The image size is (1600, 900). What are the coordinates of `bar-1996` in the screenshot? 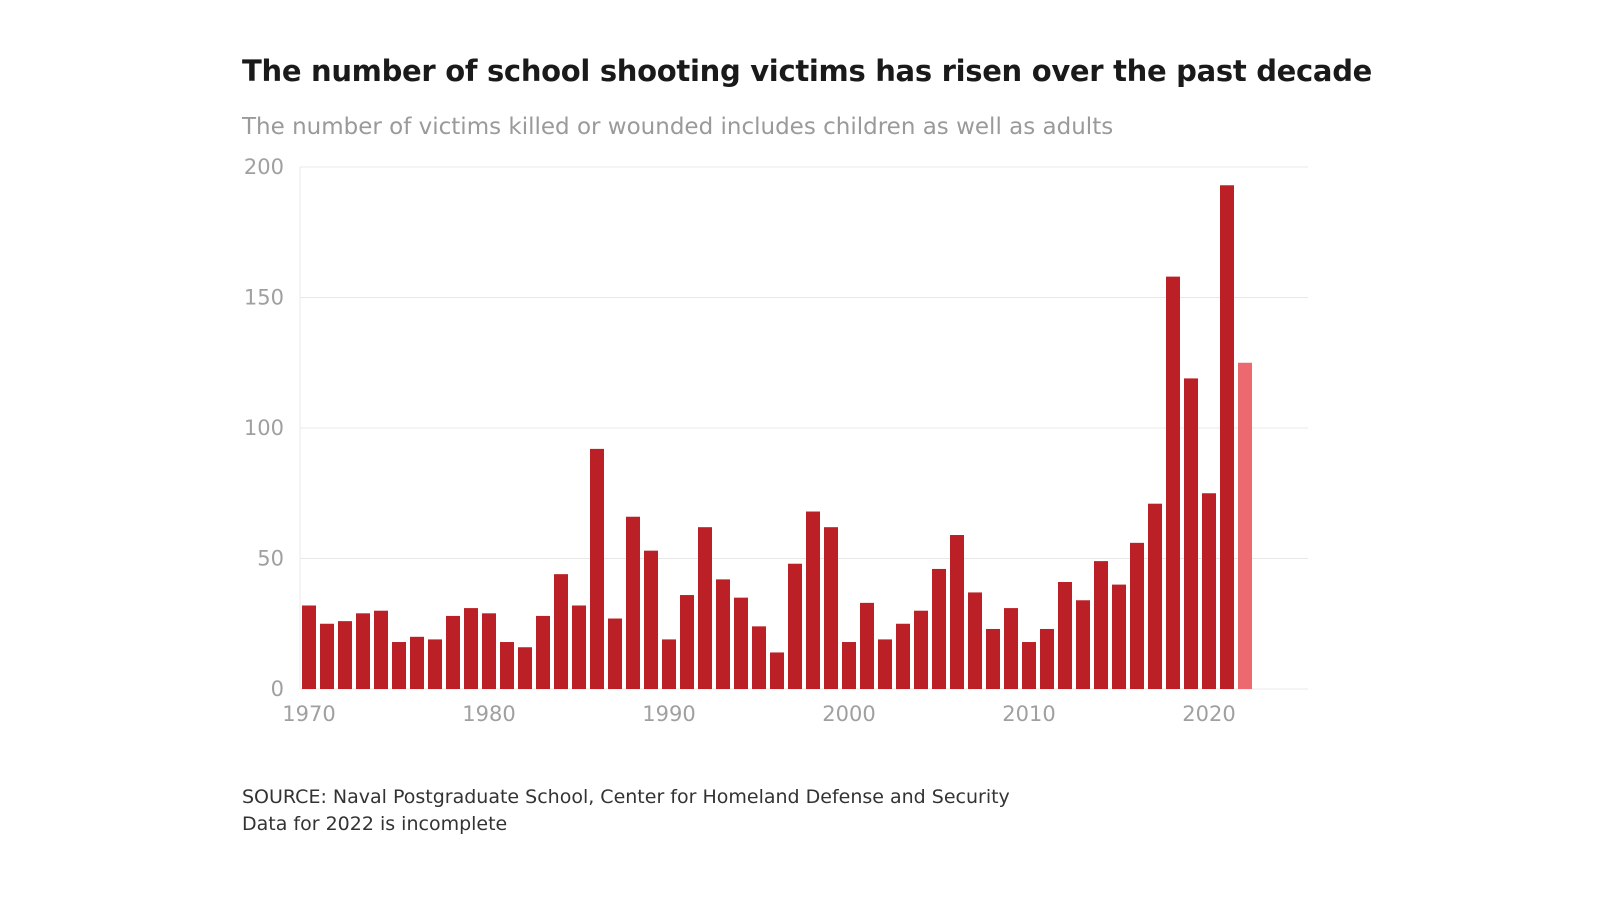 It's located at (777, 670).